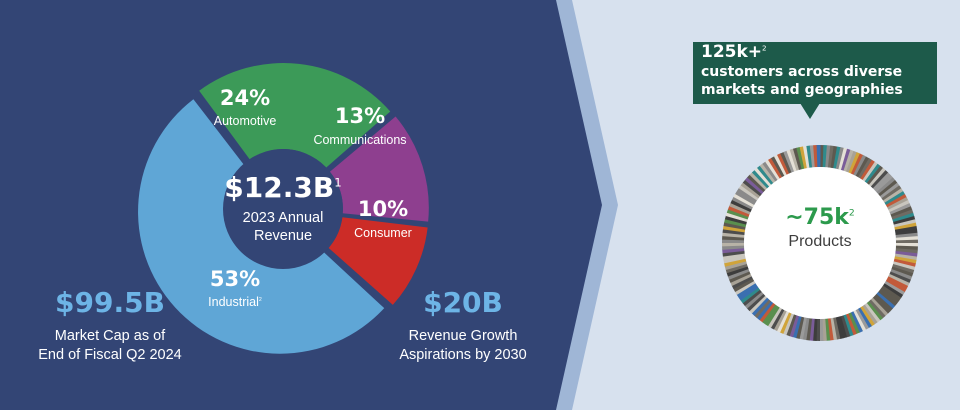  What do you see at coordinates (463, 336) in the screenshot?
I see `growth-line1: Revenue Growth` at bounding box center [463, 336].